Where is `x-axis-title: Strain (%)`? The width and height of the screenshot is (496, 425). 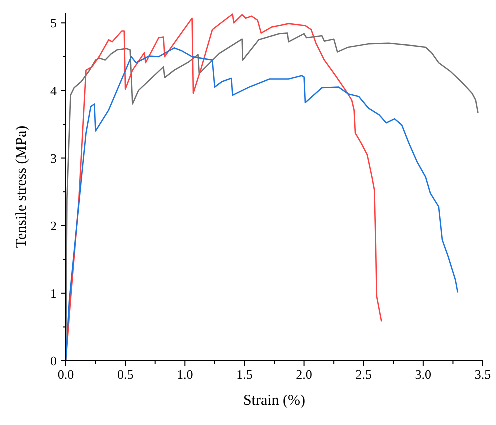
x-axis-title: Strain (%) is located at coordinates (274, 401).